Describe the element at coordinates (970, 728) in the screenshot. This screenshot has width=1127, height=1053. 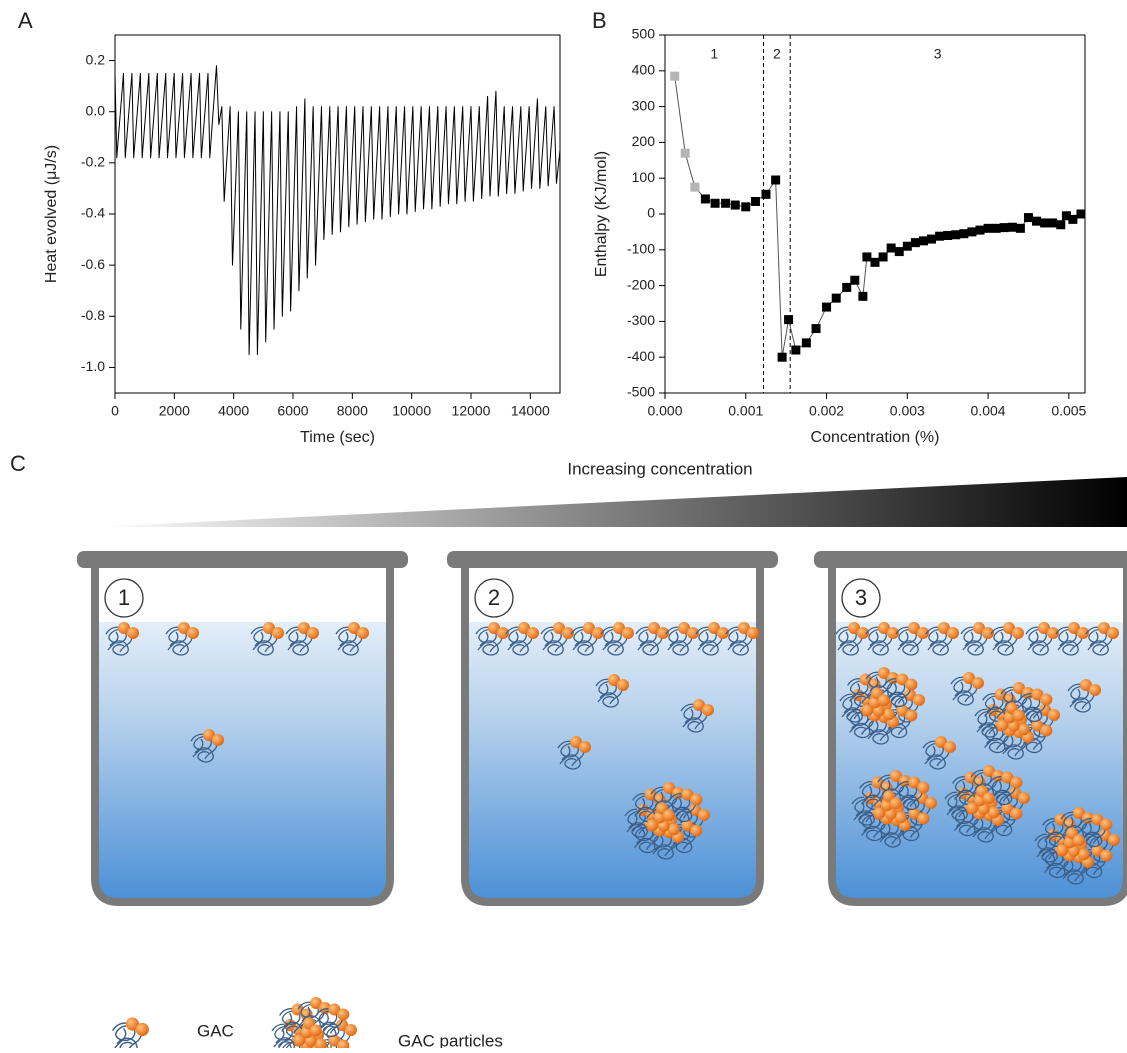
I see `beaker: 3` at that location.